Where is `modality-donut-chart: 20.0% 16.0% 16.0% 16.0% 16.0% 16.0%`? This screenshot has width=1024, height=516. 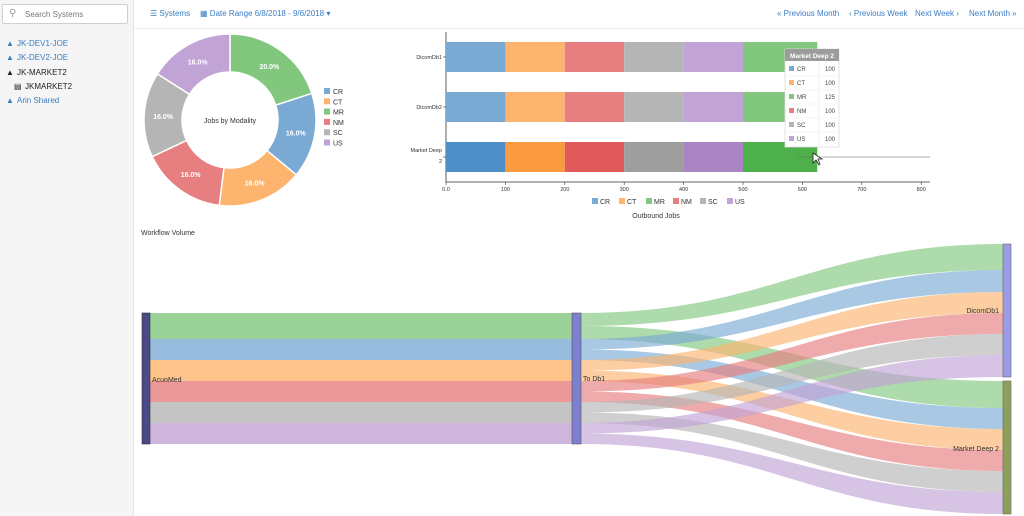 modality-donut-chart: 20.0% 16.0% 16.0% 16.0% 16.0% 16.0% is located at coordinates (230, 120).